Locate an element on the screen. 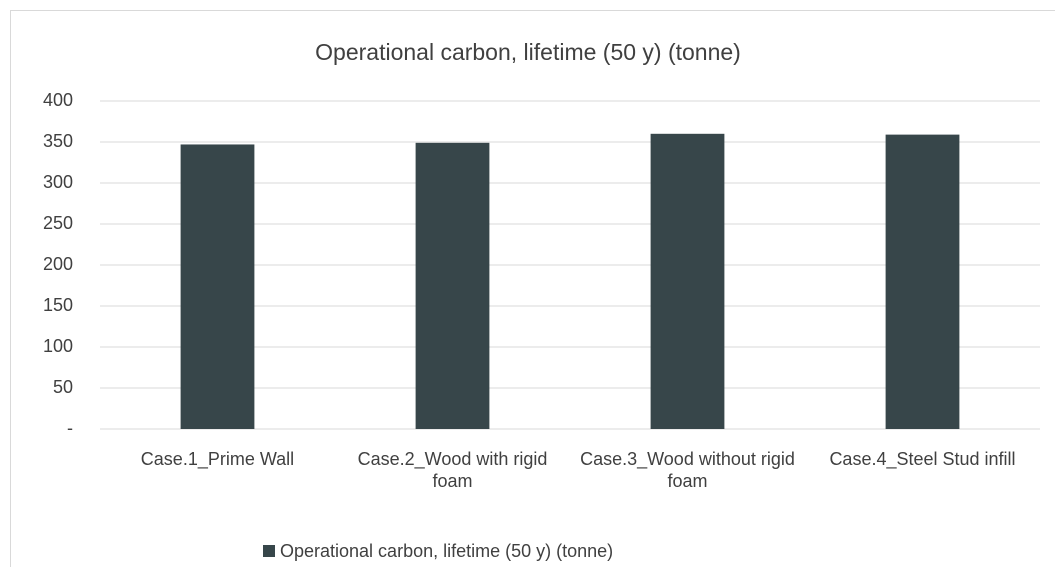 The image size is (1055, 567). x-tick-label: Case.4_Steel Stud infill is located at coordinates (922, 459).